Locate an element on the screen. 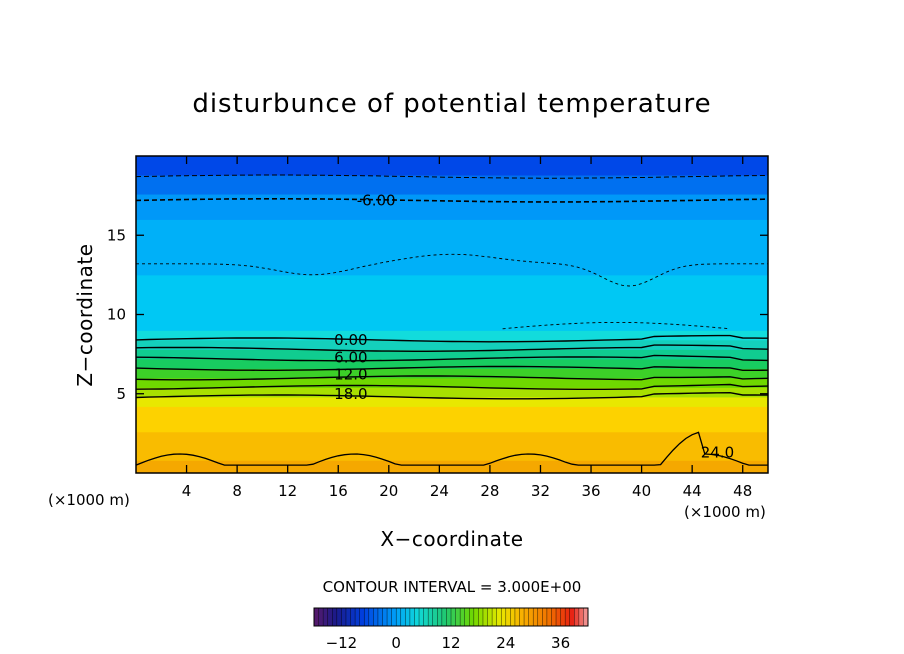 The width and height of the screenshot is (904, 654). colorbar-ticks: −12 0 12 24 36 is located at coordinates (448, 643).